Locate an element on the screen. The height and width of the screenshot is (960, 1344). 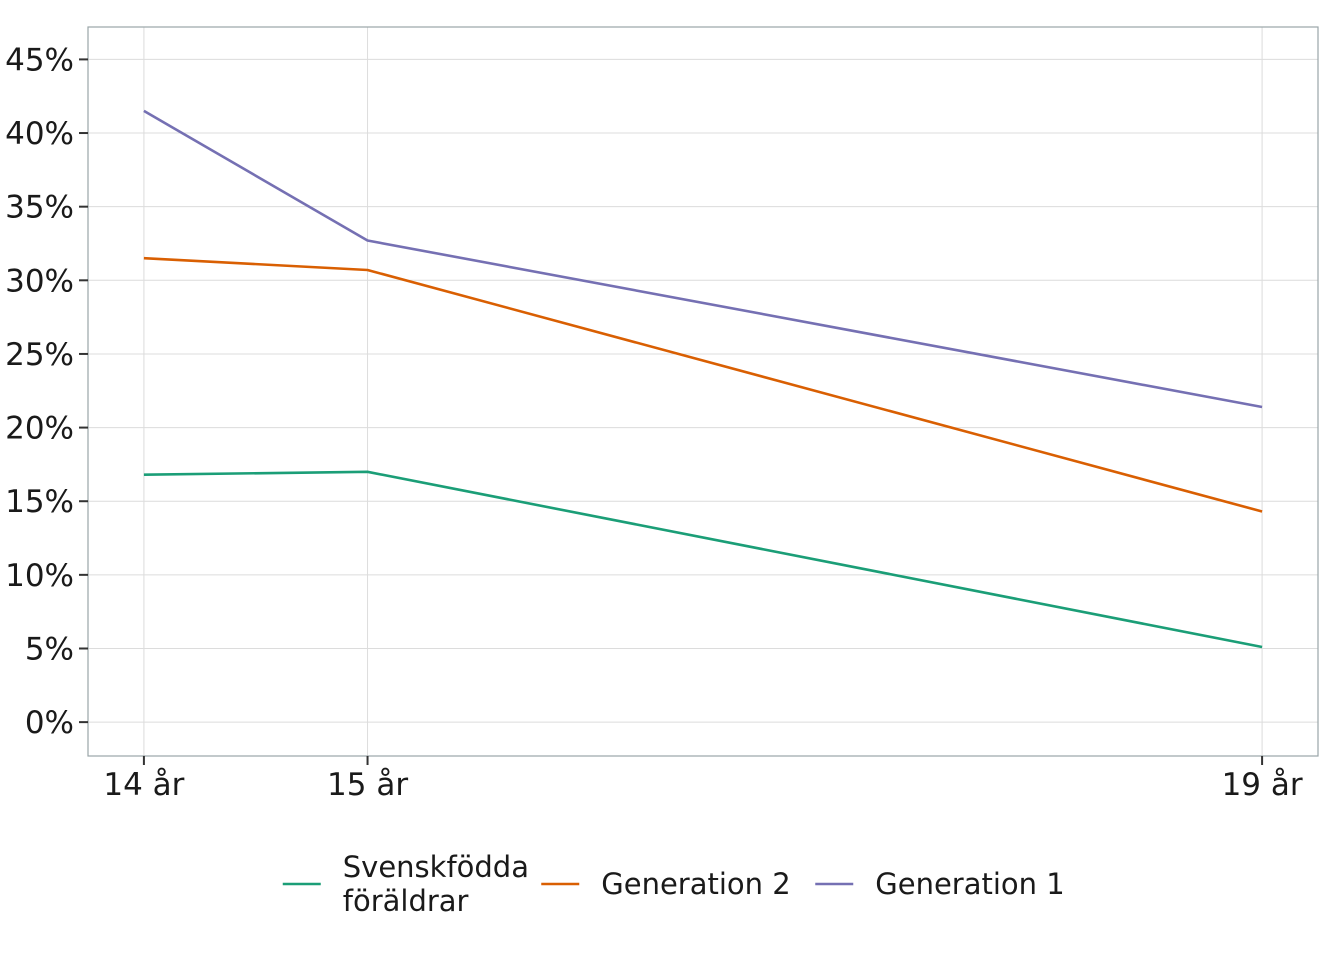
legend-label: Svenskfödda is located at coordinates (436, 867).